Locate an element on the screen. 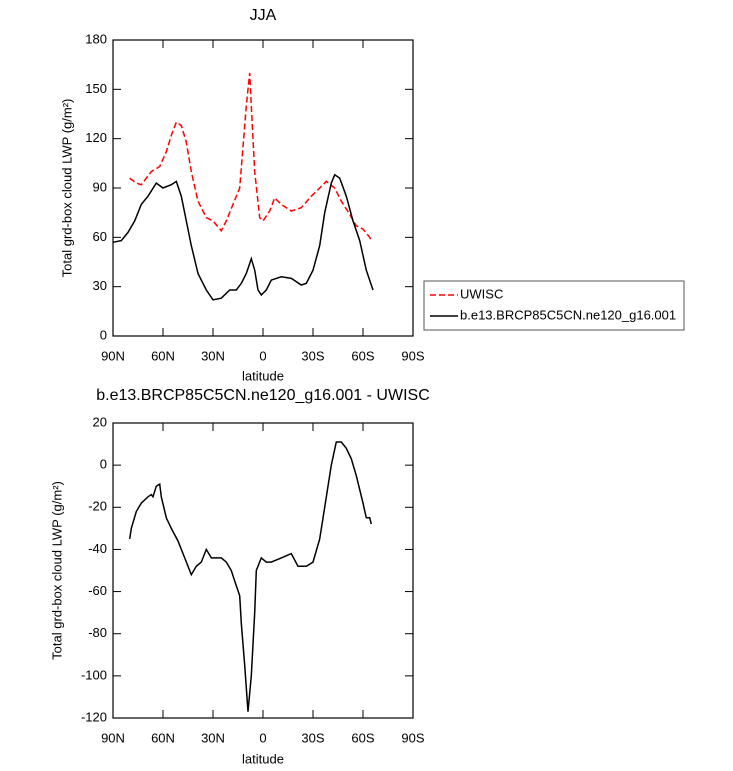  legend-label: b.e13.BRCP85C5CN.ne120_g16.001 is located at coordinates (568, 314).